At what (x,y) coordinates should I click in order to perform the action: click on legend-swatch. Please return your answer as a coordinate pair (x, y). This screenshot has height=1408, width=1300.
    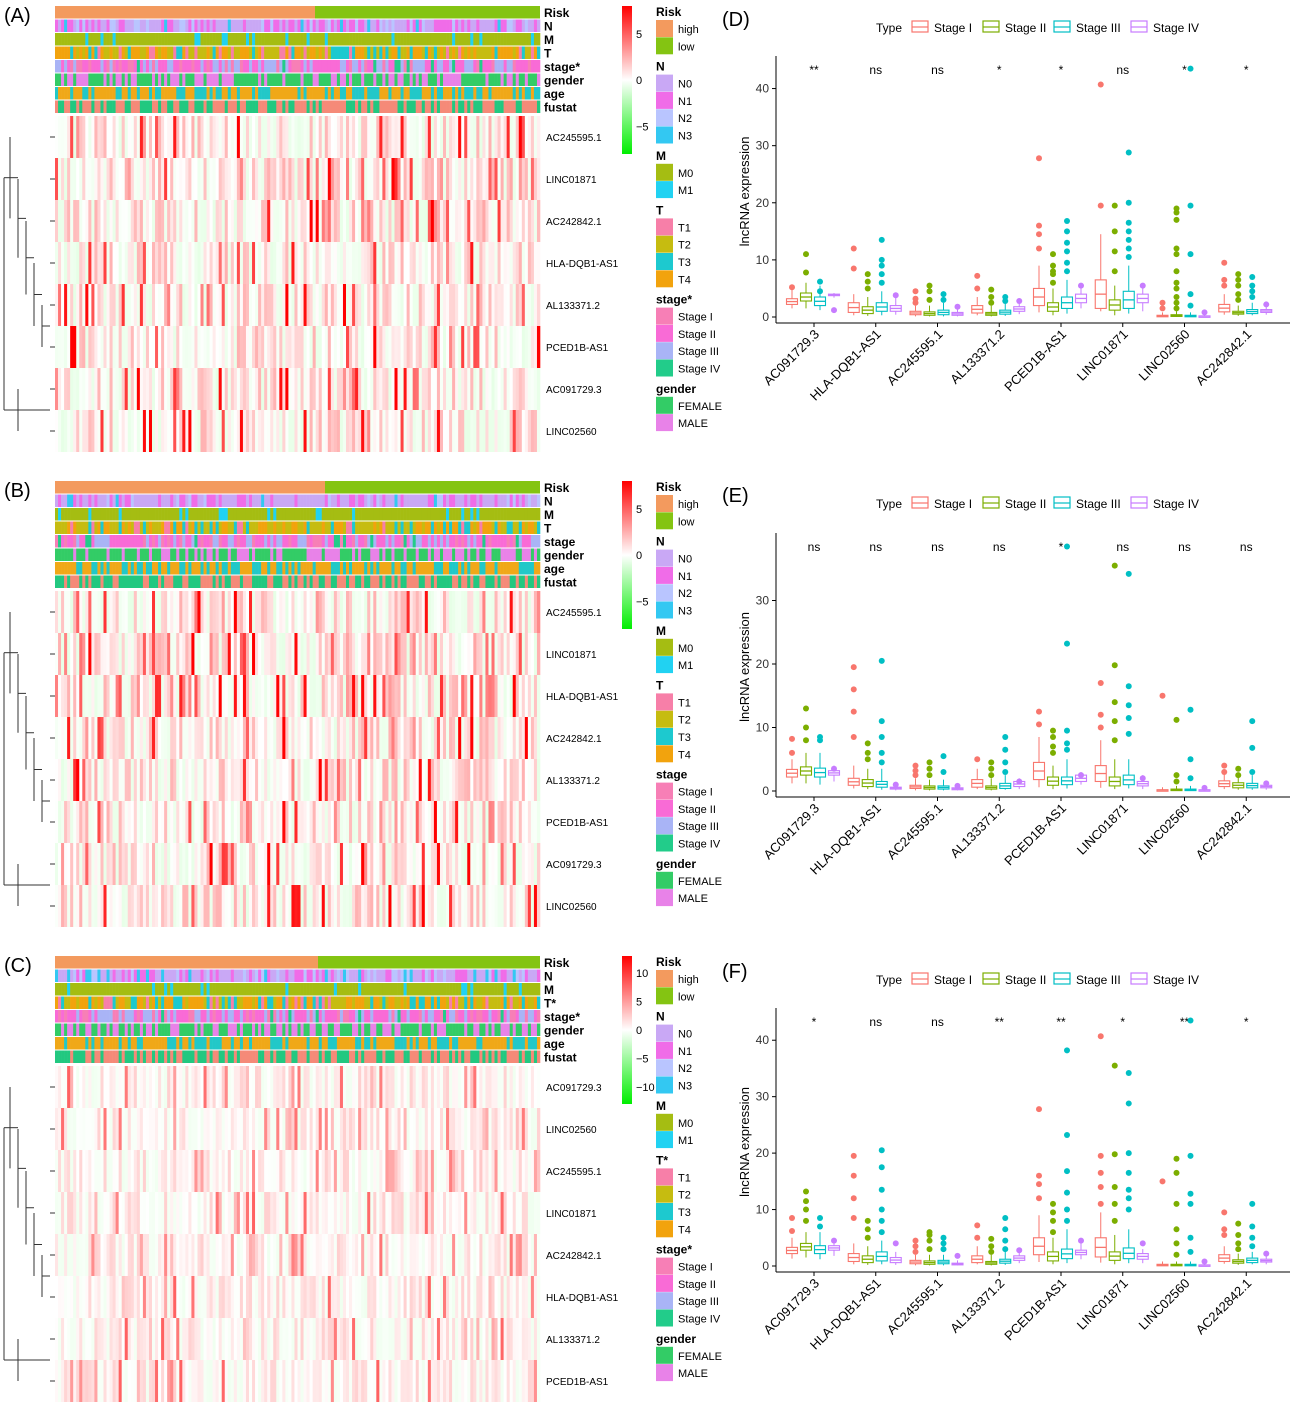
    Looking at the image, I should click on (664, 610).